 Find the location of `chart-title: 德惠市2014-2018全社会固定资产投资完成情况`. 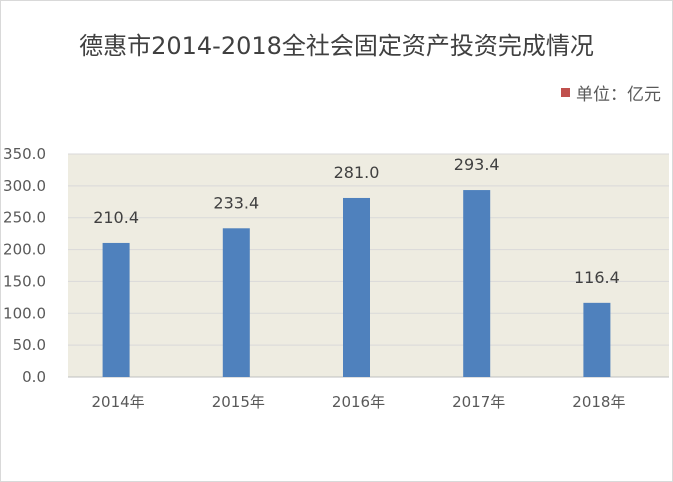

chart-title: 德惠市2014-2018全社会固定资产投资完成情况 is located at coordinates (336, 46).